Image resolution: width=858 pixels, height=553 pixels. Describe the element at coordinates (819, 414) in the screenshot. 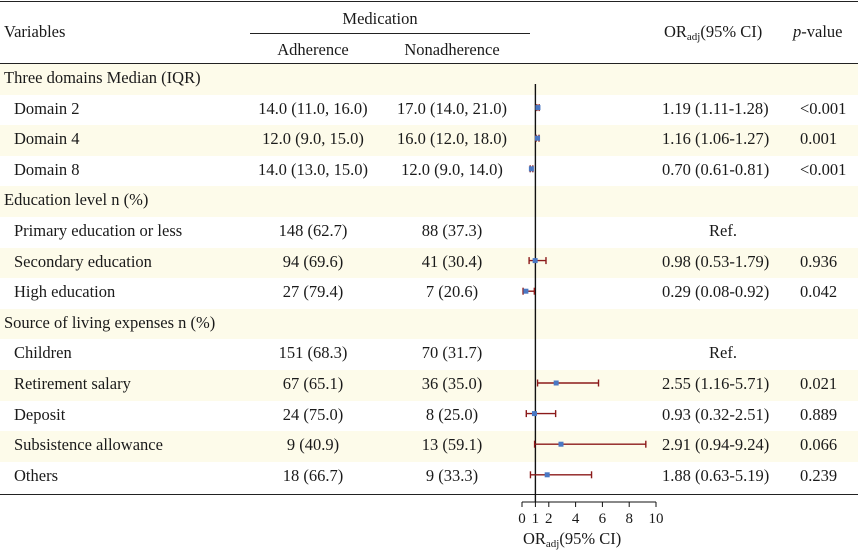

I see `p-value: 0.889` at that location.